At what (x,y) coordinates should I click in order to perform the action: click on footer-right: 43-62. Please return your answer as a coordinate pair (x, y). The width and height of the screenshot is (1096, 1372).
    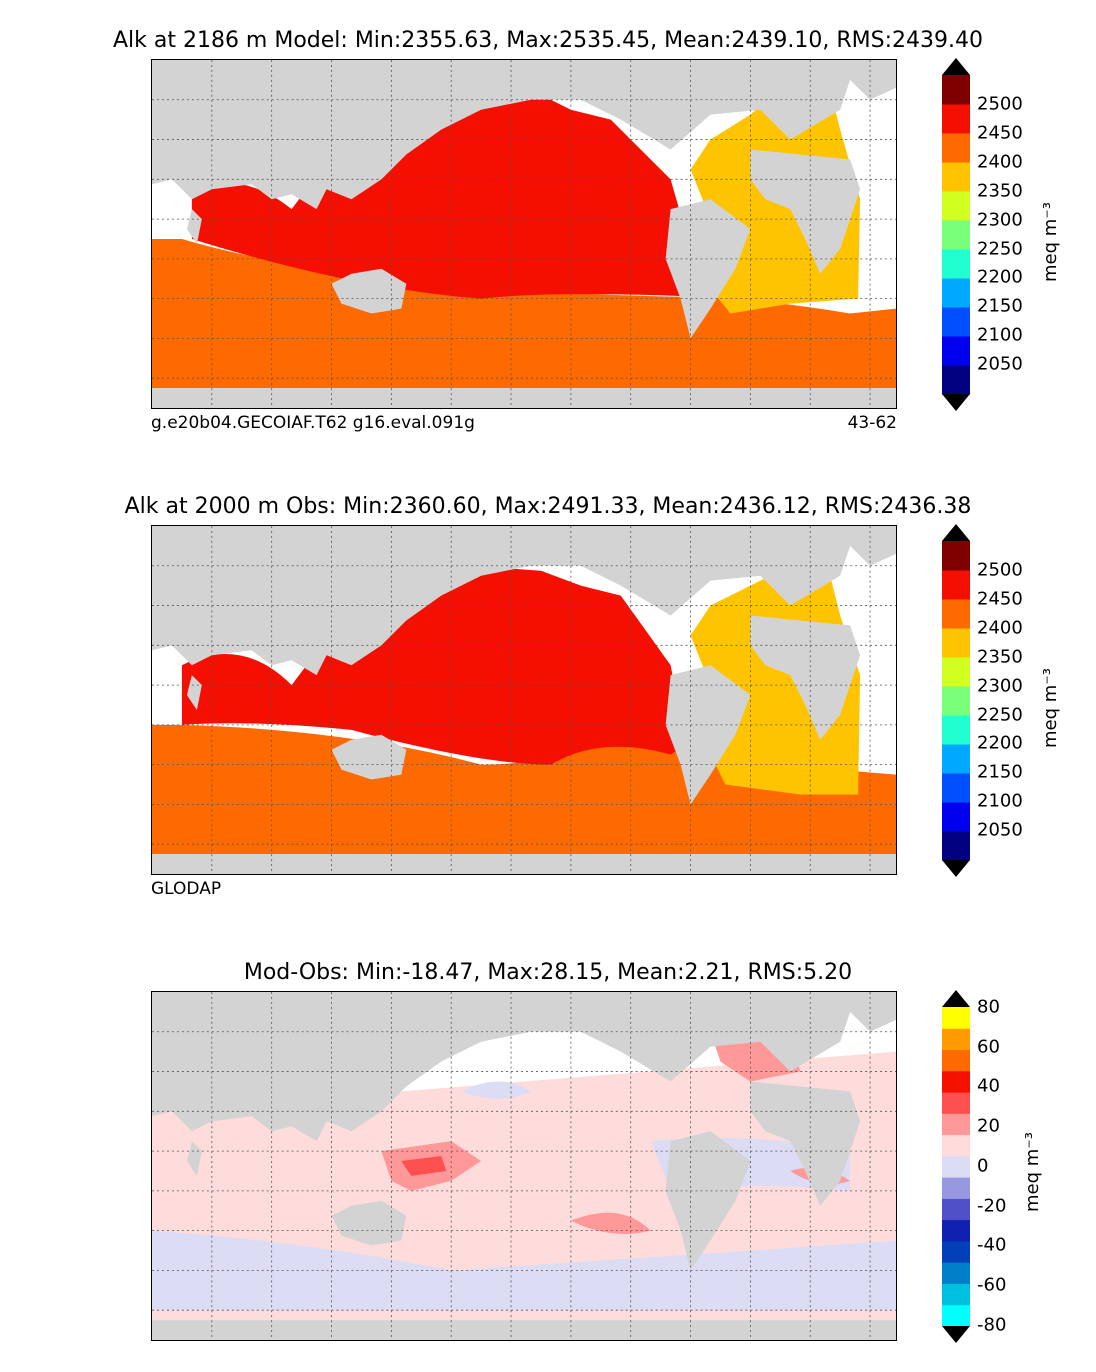
    Looking at the image, I should click on (872, 423).